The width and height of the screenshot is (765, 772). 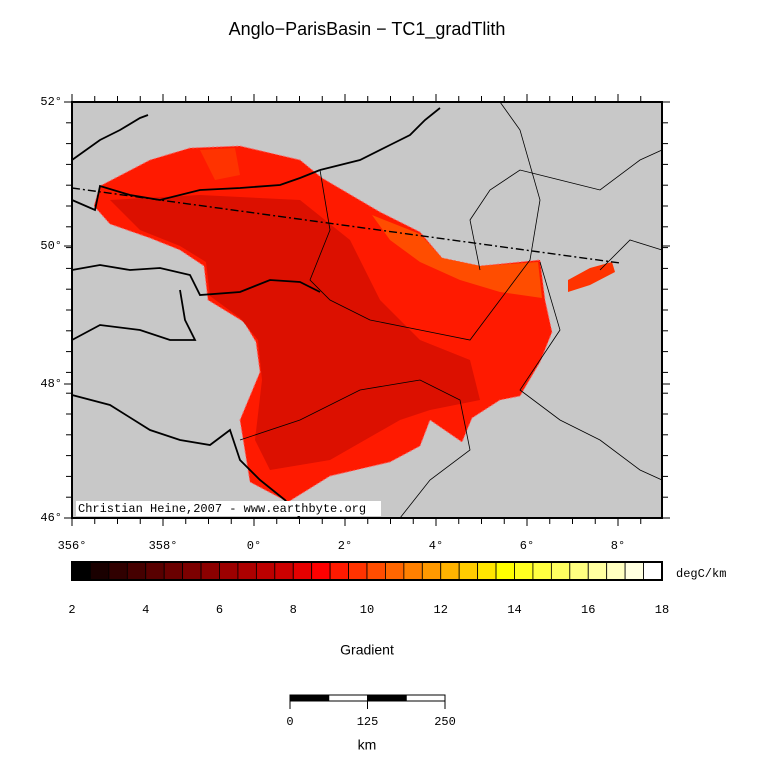 I want to click on colorbar-frame, so click(x=367, y=571).